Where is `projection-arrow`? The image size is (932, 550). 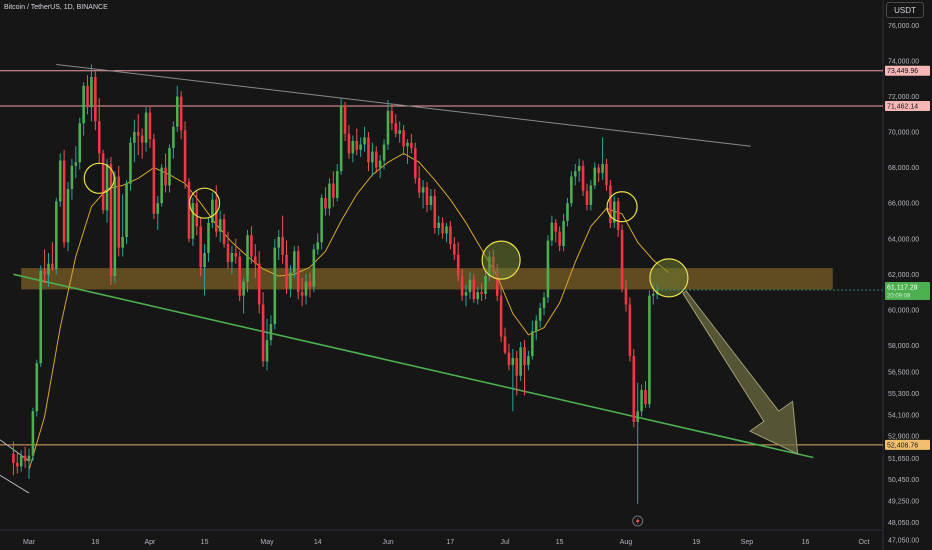
projection-arrow is located at coordinates (740, 372).